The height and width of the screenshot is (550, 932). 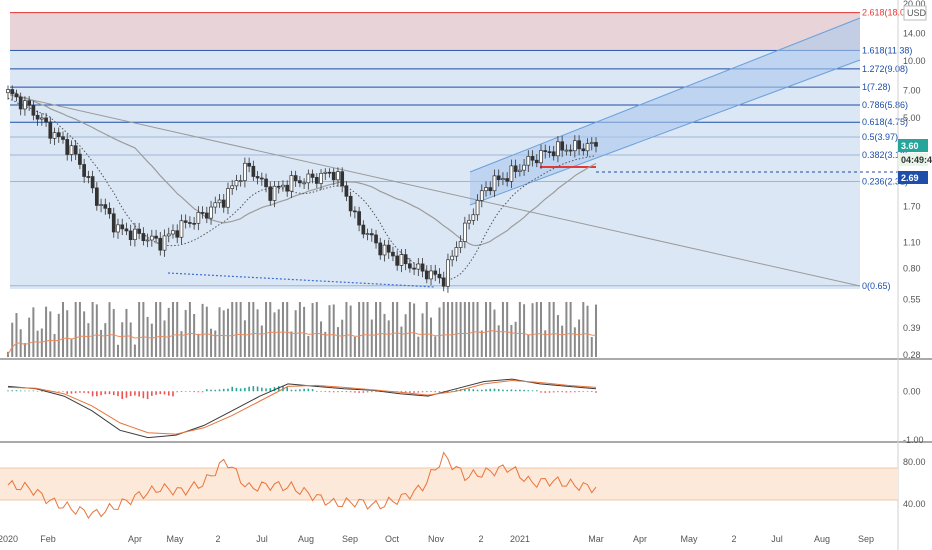 What do you see at coordinates (885, 105) in the screenshot?
I see `fib-level-label: 0.786(5.86)` at bounding box center [885, 105].